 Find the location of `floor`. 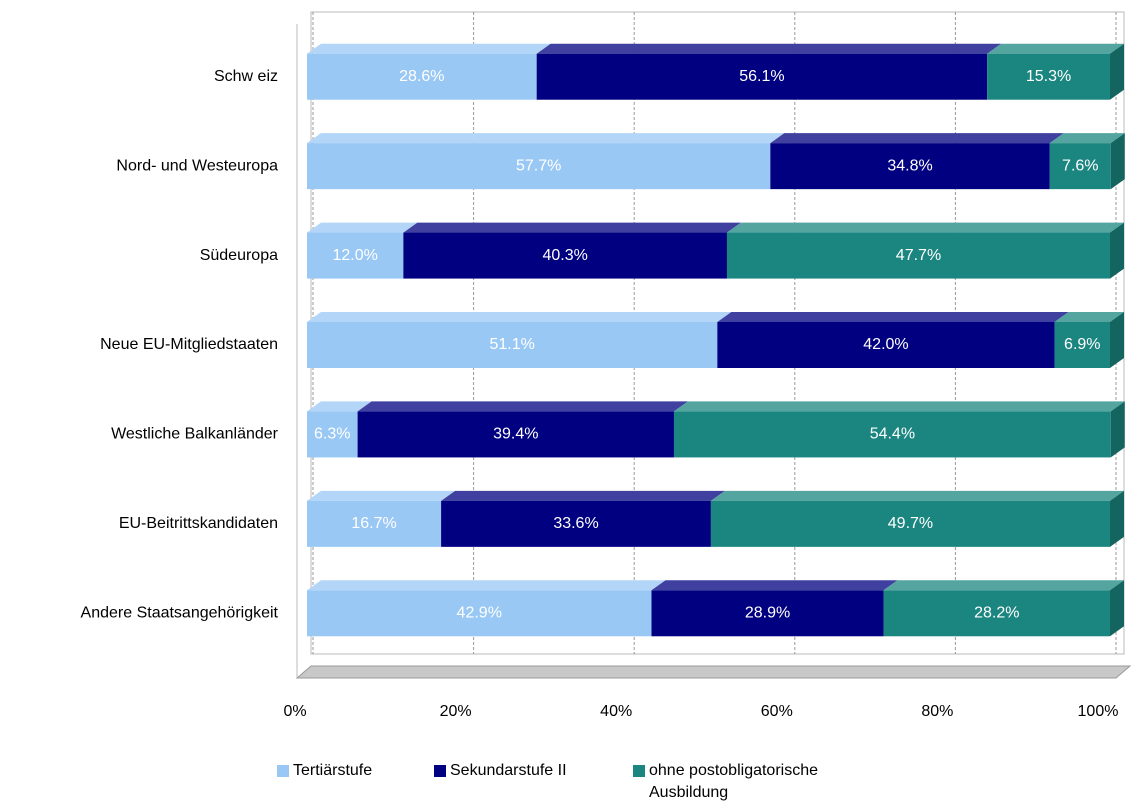

floor is located at coordinates (713, 672).